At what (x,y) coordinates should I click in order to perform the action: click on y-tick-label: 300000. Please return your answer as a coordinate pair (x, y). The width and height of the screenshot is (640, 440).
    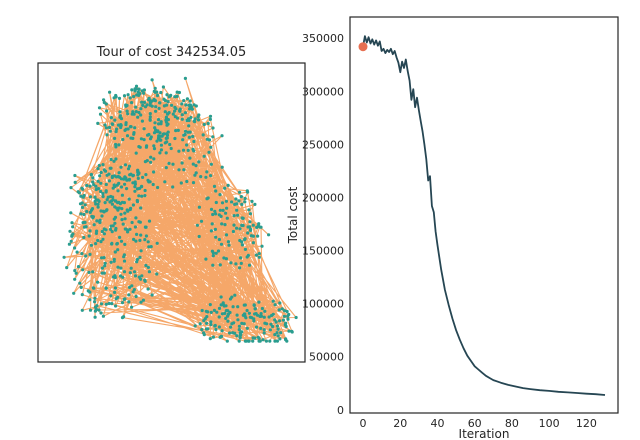
    Looking at the image, I should click on (323, 91).